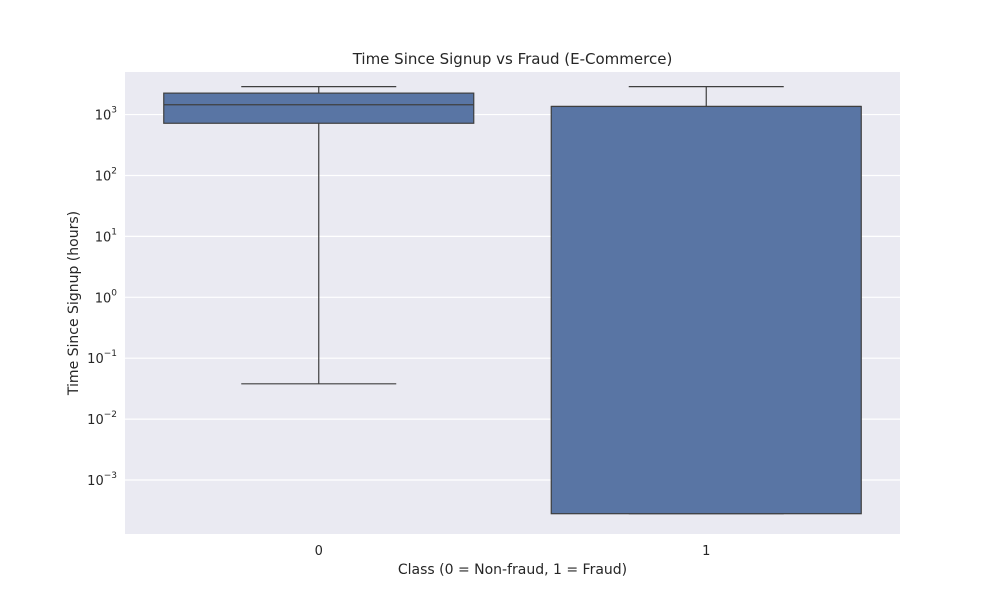 The image size is (1000, 600). What do you see at coordinates (106, 236) in the screenshot?
I see `y-tick-label: 10¹` at bounding box center [106, 236].